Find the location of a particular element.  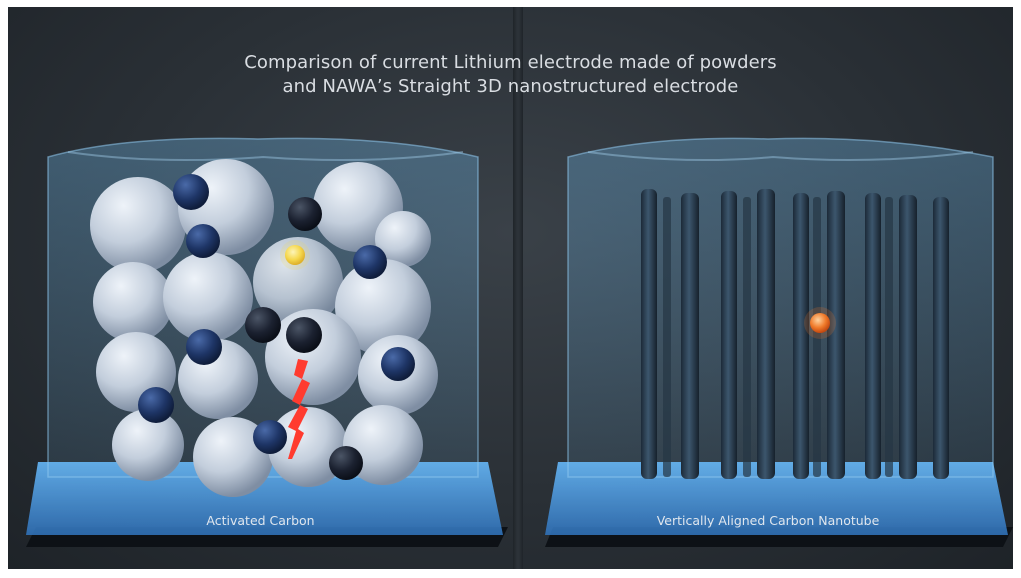

panel-divider is located at coordinates (518, 288).